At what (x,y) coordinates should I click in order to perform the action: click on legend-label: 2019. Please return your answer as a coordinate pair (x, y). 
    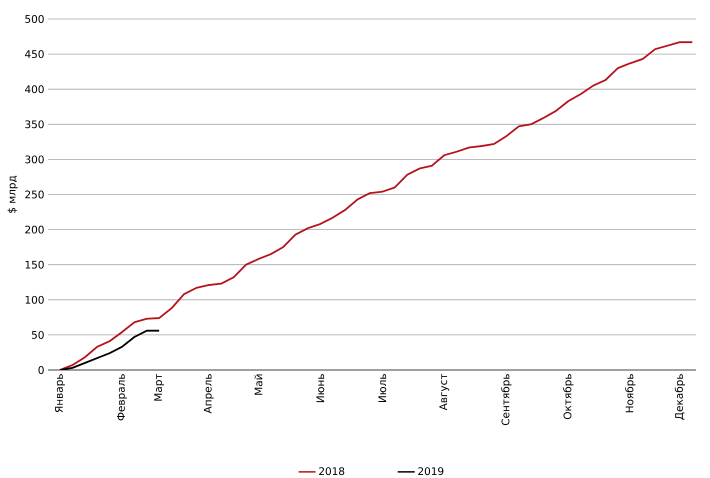
    Looking at the image, I should click on (431, 471).